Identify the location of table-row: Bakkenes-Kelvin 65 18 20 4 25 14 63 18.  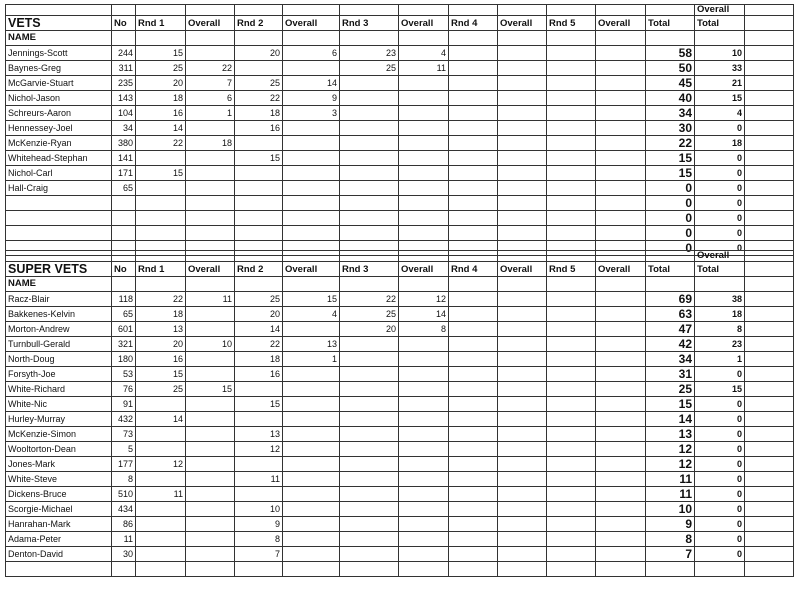
(399, 314).